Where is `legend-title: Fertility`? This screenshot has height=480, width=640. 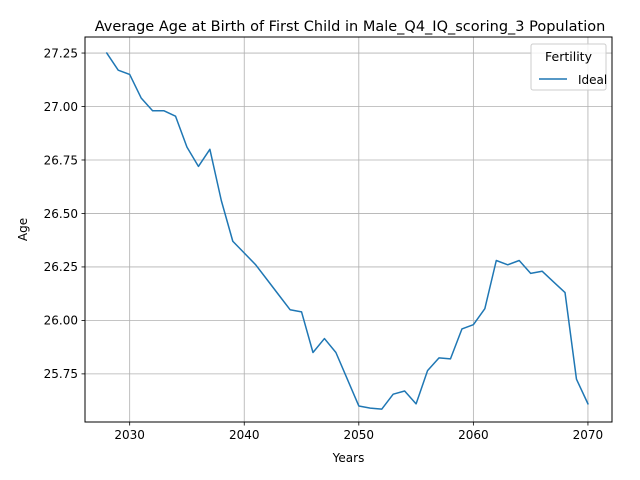 legend-title: Fertility is located at coordinates (569, 56).